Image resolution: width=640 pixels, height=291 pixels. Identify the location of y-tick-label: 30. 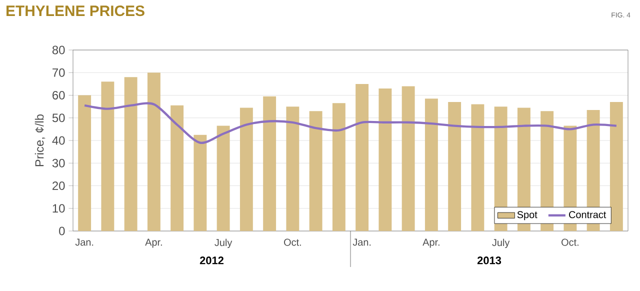
(58, 163).